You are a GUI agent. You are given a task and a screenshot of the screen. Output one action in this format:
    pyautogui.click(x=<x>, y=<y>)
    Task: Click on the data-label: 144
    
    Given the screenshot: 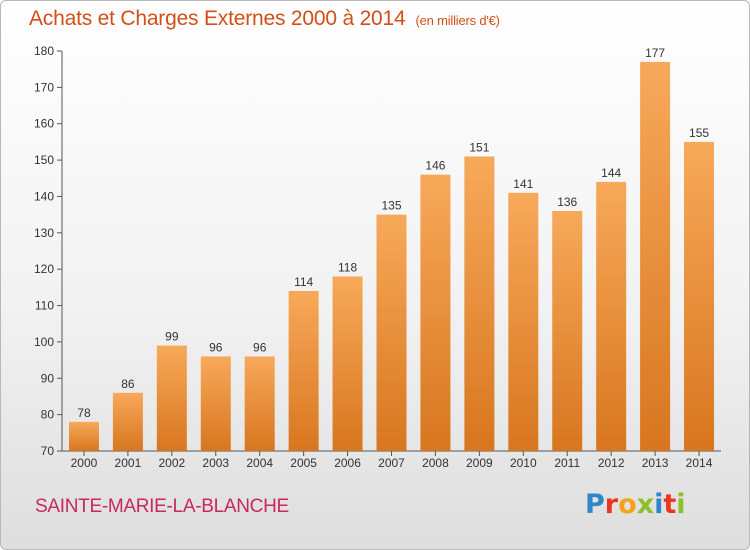 What is the action you would take?
    pyautogui.click(x=611, y=173)
    